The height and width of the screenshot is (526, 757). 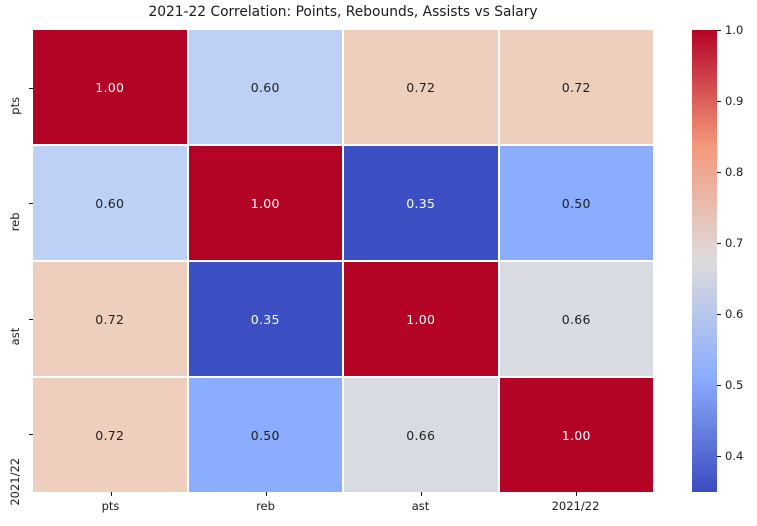 What do you see at coordinates (265, 435) in the screenshot?
I see `heatmap-cell-2021/22-reb: 0.50` at bounding box center [265, 435].